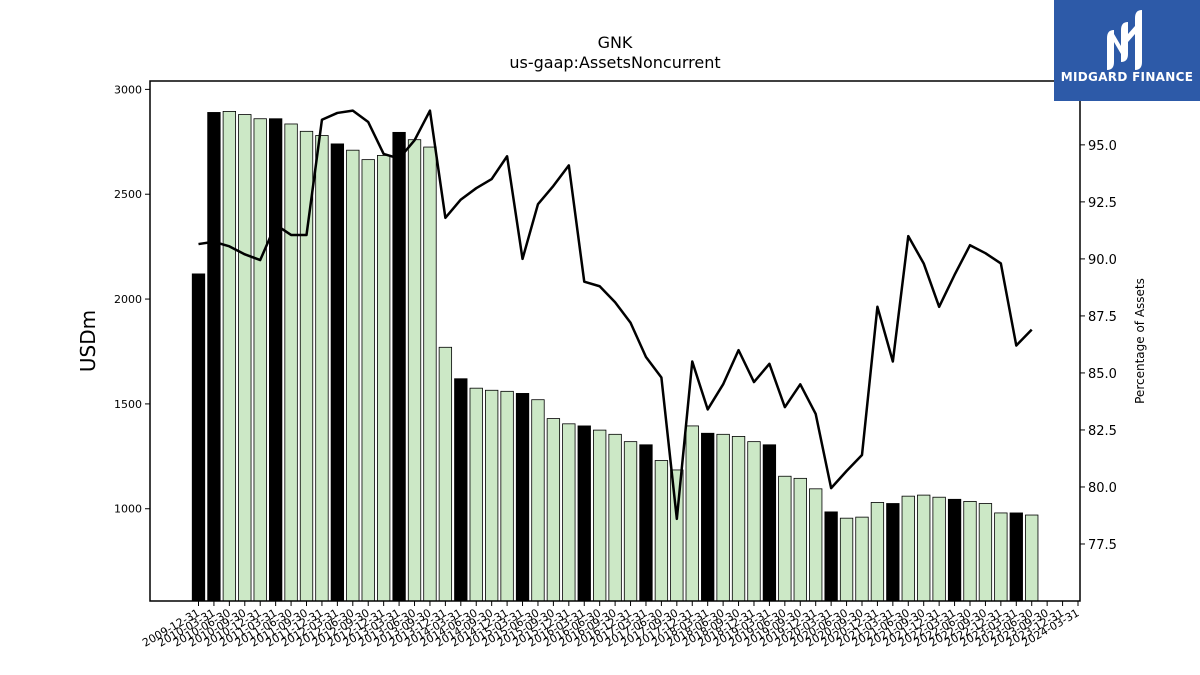  What do you see at coordinates (1102, 374) in the screenshot?
I see `y2-tick-label: 85.0` at bounding box center [1102, 374].